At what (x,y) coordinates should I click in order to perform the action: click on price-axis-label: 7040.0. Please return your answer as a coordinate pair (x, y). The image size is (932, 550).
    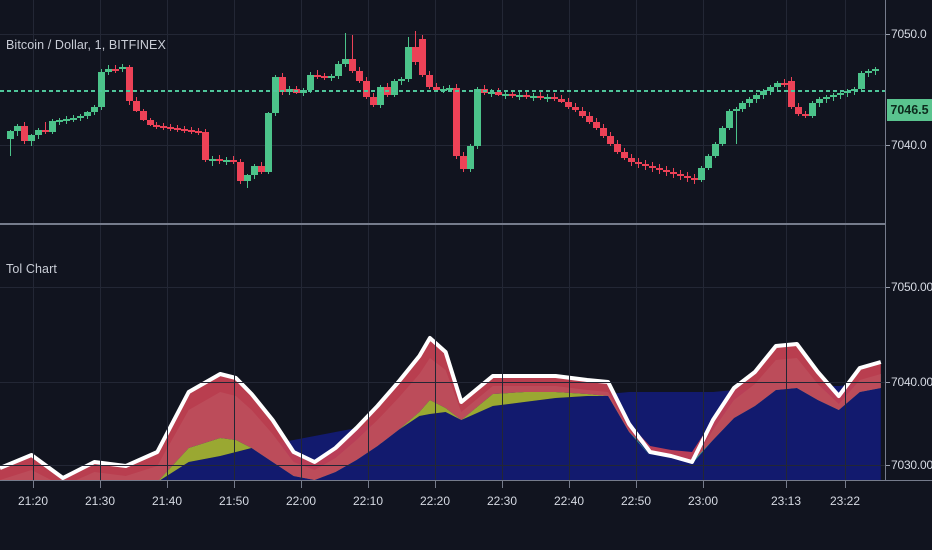
    Looking at the image, I should click on (909, 145).